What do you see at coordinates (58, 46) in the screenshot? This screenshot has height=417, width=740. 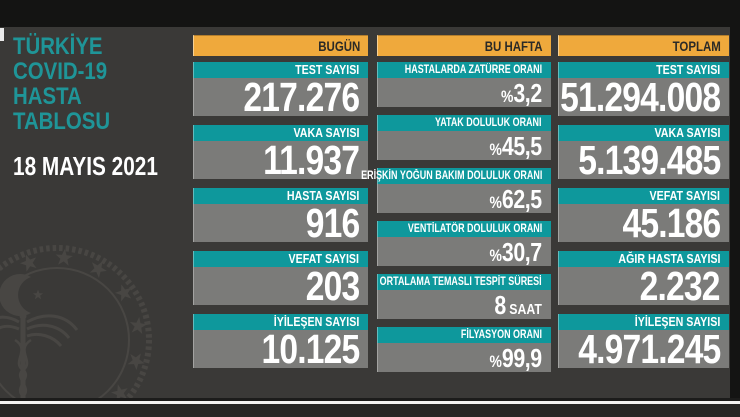 I see `board-title-line: TÜRKİYE` at bounding box center [58, 46].